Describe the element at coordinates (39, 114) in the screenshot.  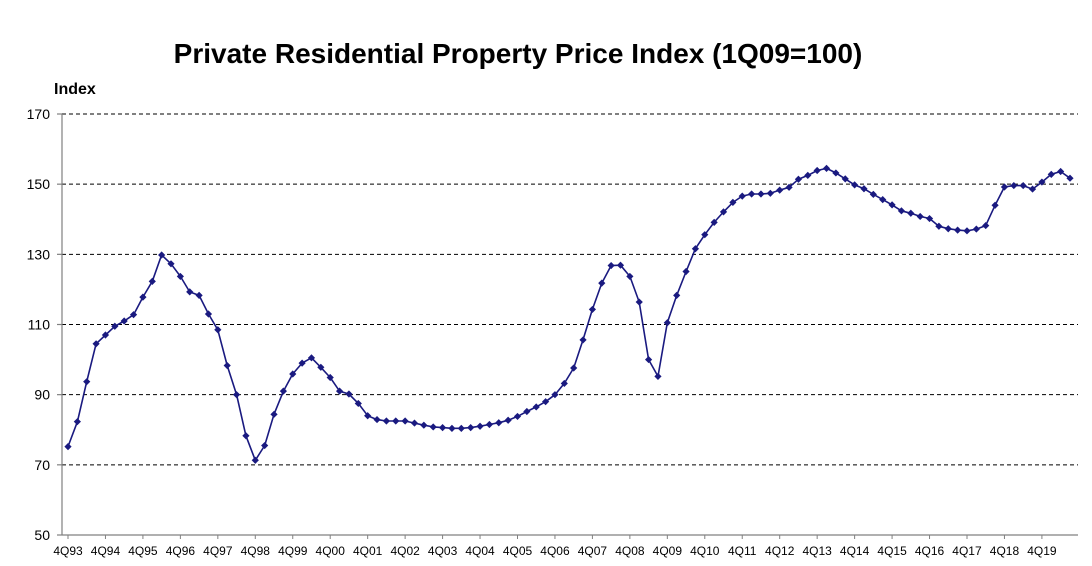
I see `y-tick-label: 170` at that location.